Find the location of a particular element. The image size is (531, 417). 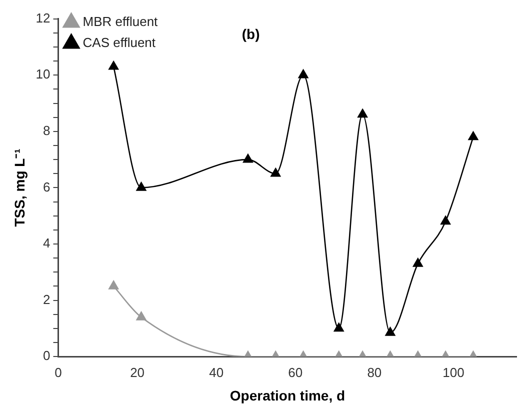

y-tick-label: 10 is located at coordinates (43, 74).